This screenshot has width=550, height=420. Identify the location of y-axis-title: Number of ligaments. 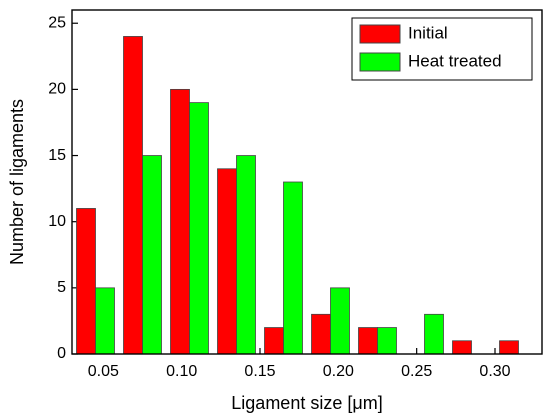
(17, 182).